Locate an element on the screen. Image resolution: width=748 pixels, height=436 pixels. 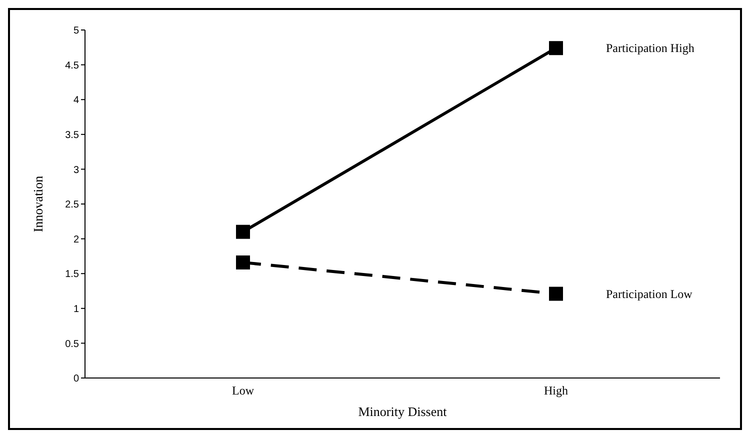
y-tick-label: 5 is located at coordinates (76, 31).